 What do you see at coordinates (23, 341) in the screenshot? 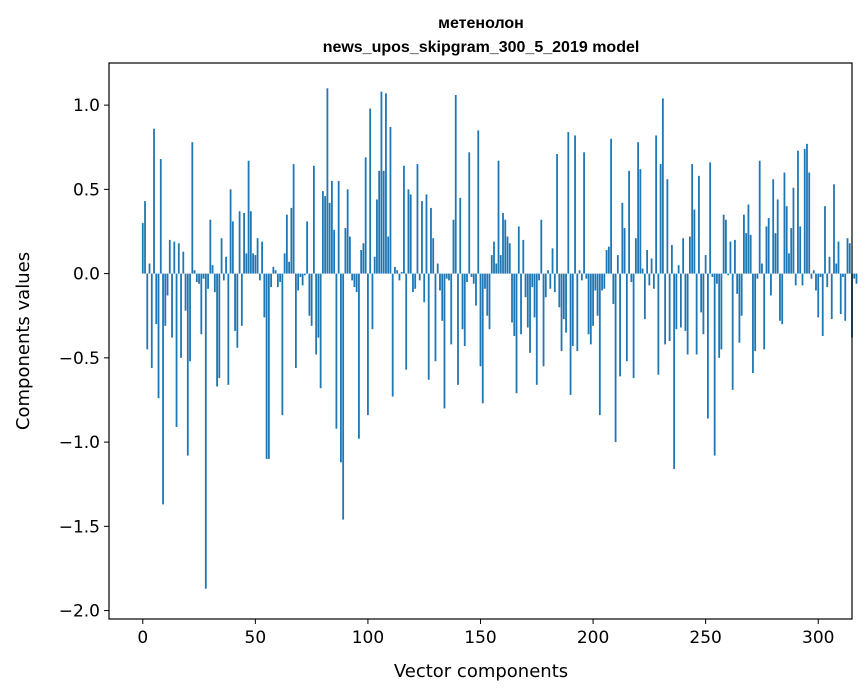
I see `y-axis-label: Components values` at bounding box center [23, 341].